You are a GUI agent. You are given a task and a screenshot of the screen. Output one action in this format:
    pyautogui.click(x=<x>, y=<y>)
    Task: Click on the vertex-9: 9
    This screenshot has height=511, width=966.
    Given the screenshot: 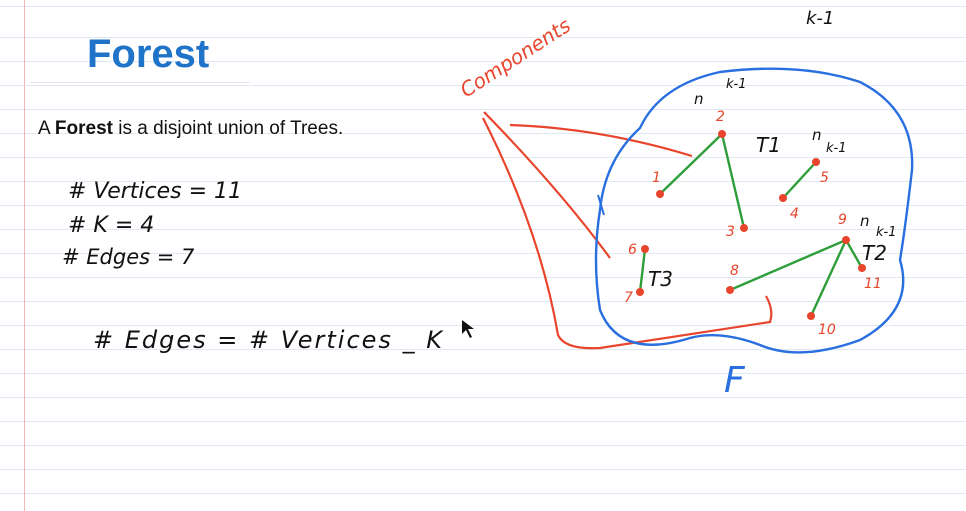 What is the action you would take?
    pyautogui.click(x=844, y=228)
    